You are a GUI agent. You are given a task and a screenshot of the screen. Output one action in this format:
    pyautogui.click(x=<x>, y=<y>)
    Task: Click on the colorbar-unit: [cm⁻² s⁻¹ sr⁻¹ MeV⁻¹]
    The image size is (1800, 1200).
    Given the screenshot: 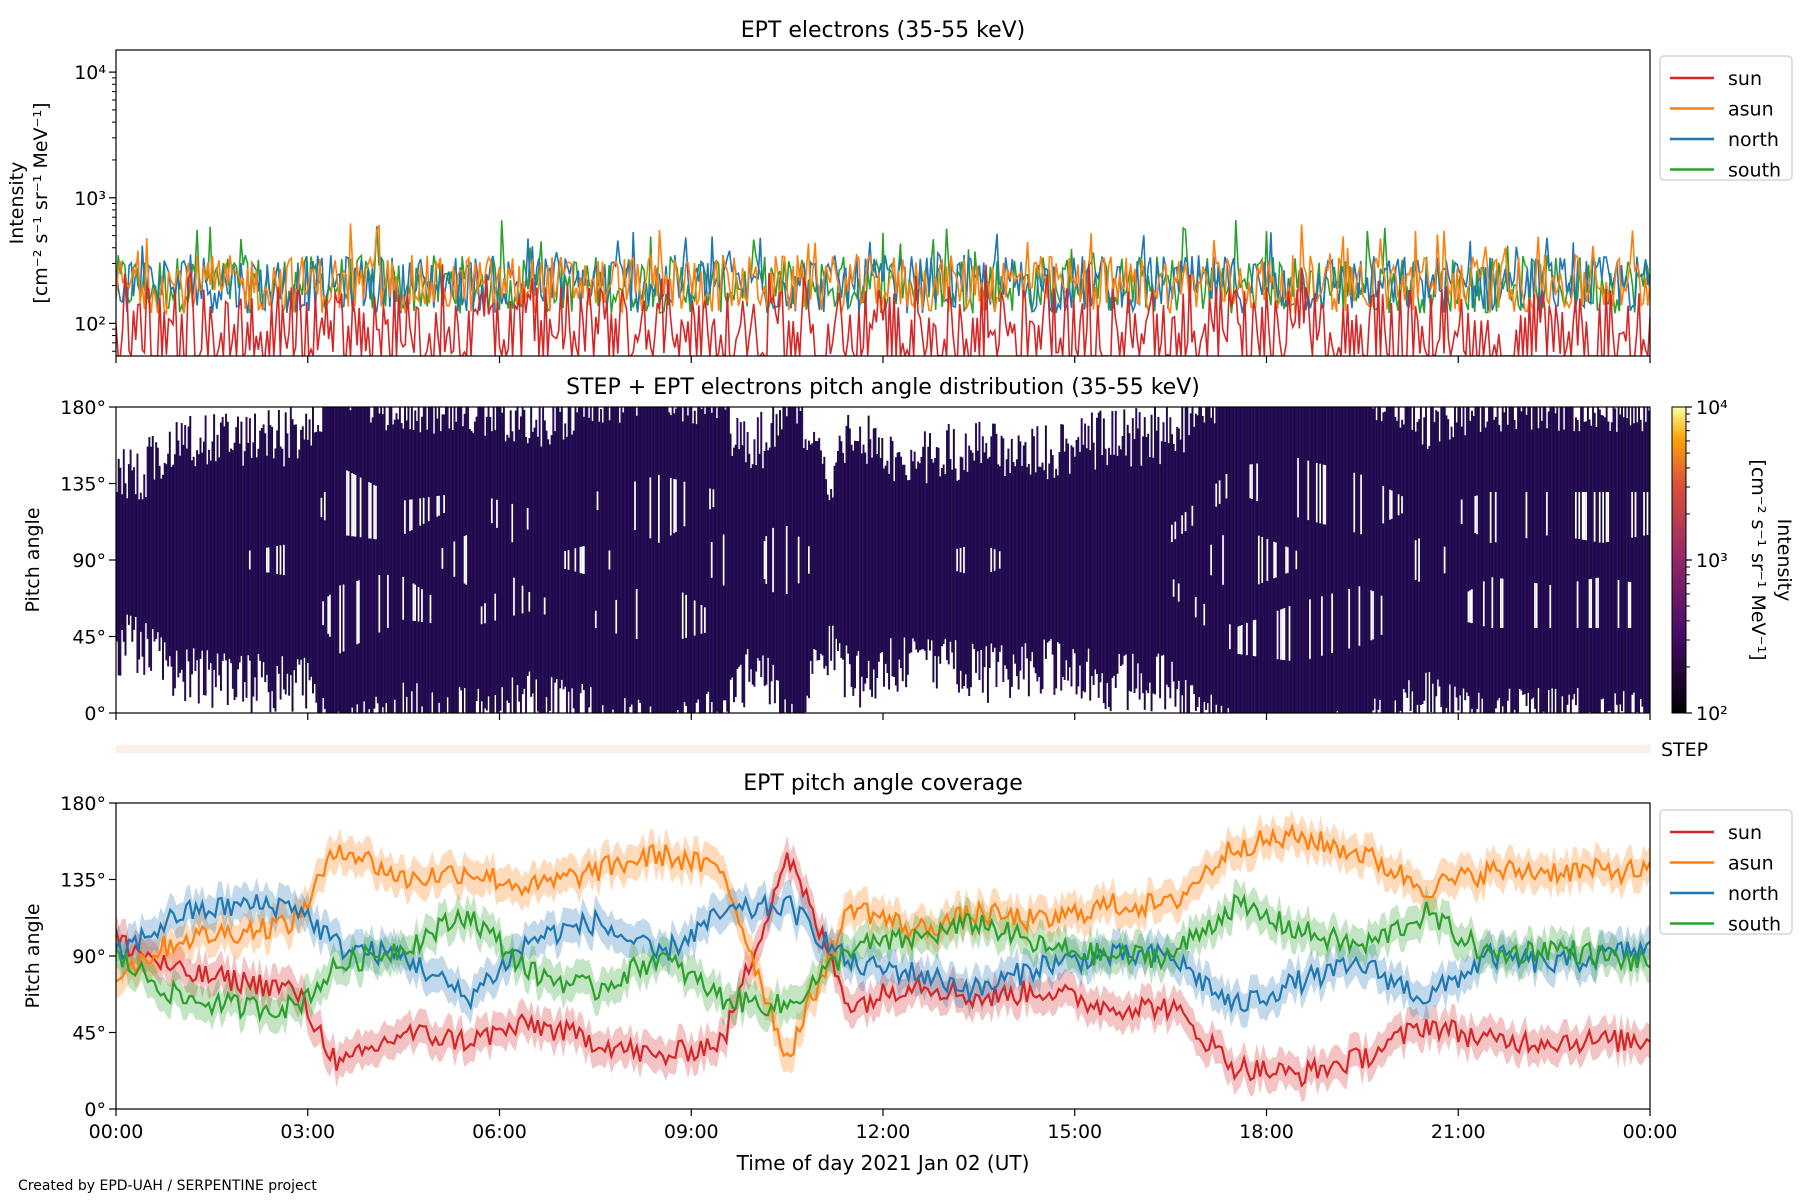 What is the action you would take?
    pyautogui.click(x=1758, y=559)
    